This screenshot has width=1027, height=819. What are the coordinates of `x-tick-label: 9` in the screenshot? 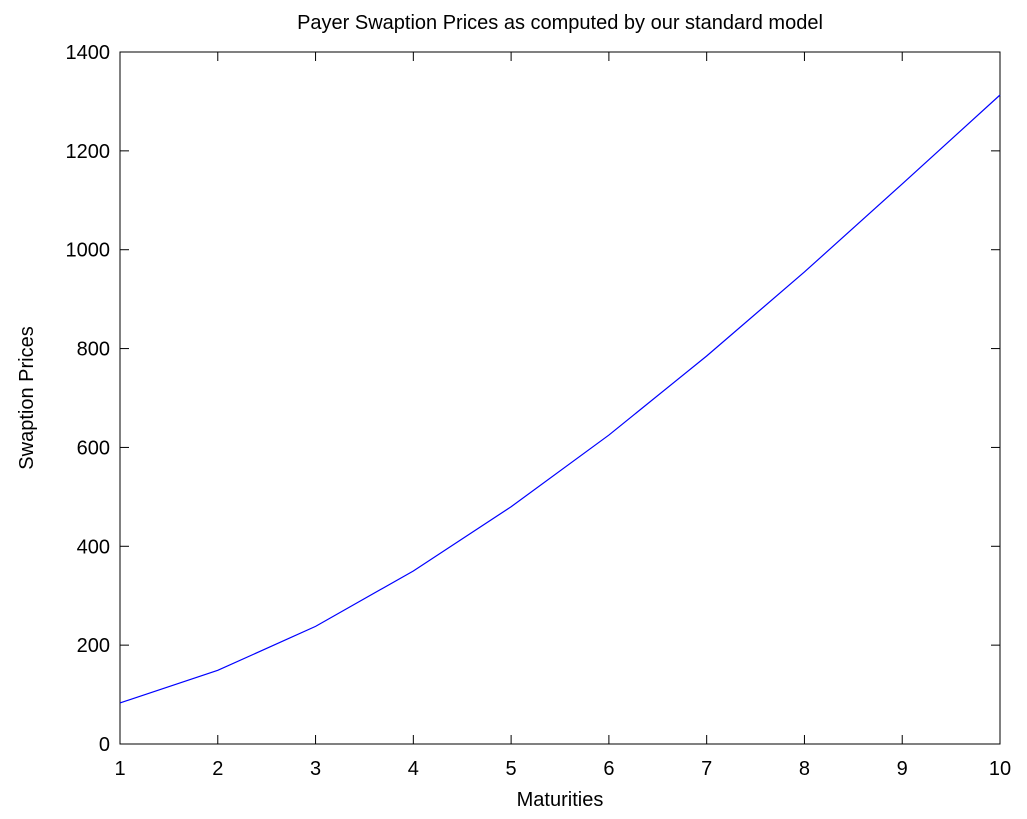 It's located at (902, 769).